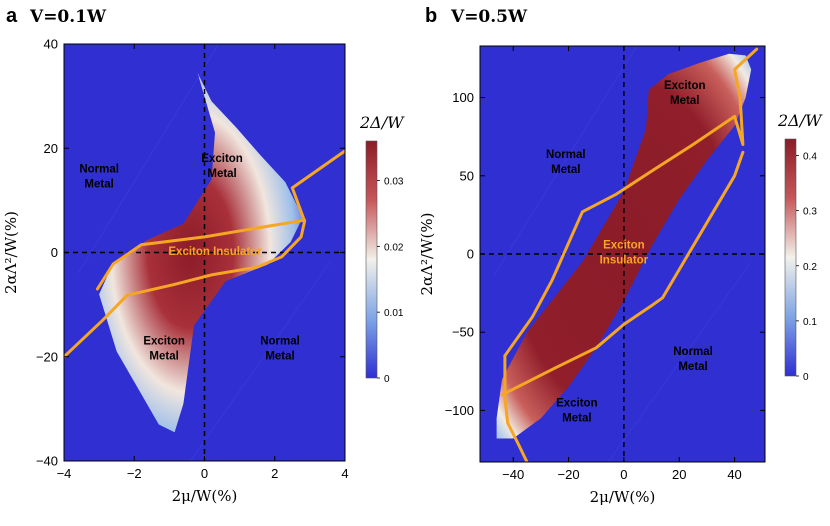 This screenshot has height=526, width=830. Describe the element at coordinates (679, 474) in the screenshot. I see `x-tick-label: 20` at that location.